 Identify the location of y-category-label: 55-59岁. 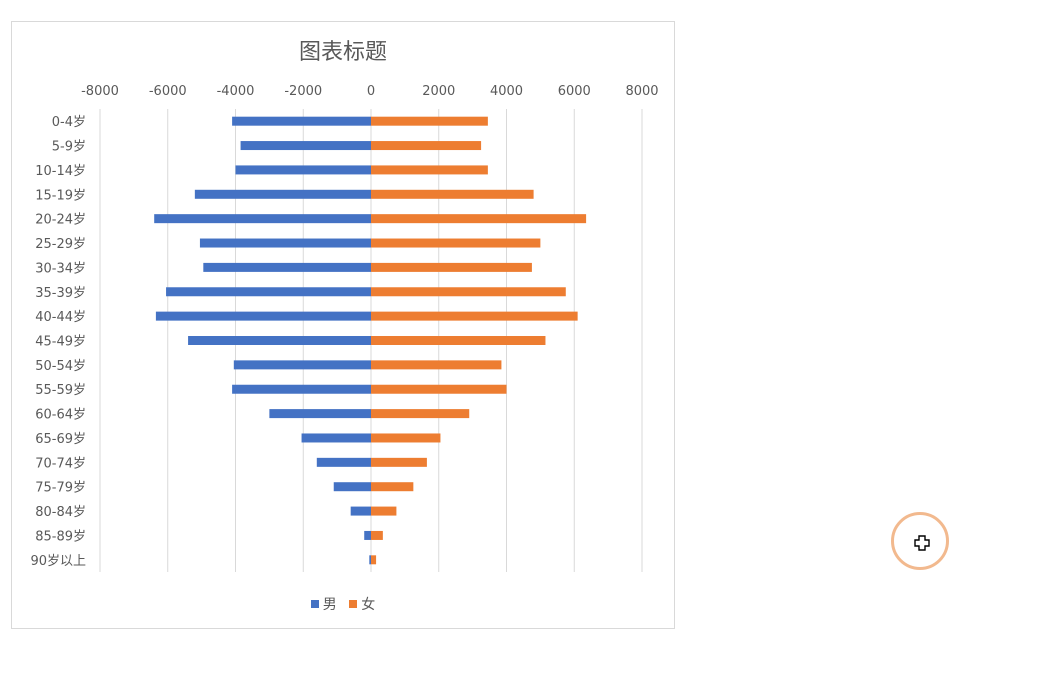
(60, 390).